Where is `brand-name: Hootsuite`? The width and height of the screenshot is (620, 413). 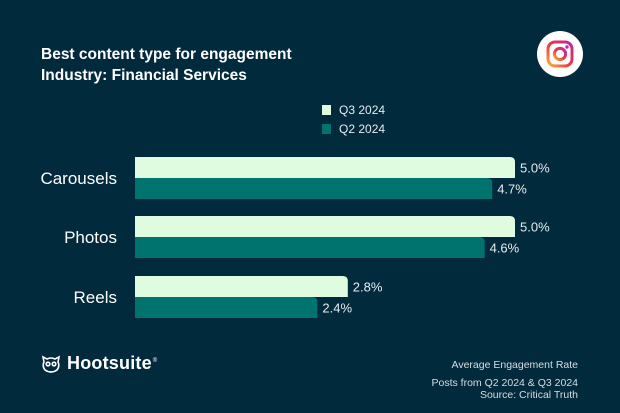 brand-name: Hootsuite is located at coordinates (109, 363).